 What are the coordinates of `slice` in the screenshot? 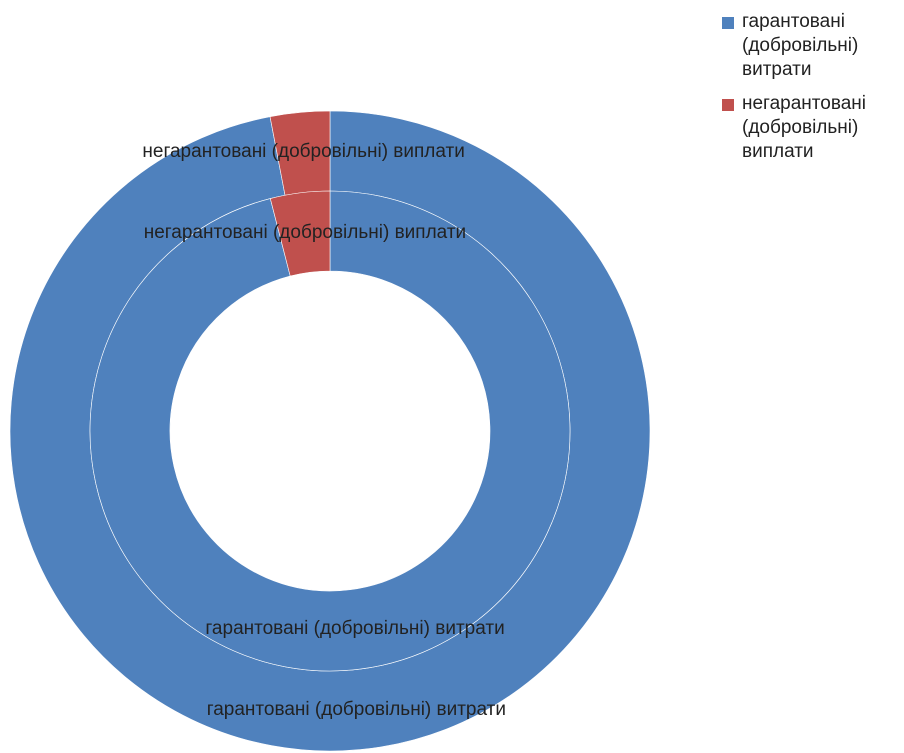 It's located at (300, 233).